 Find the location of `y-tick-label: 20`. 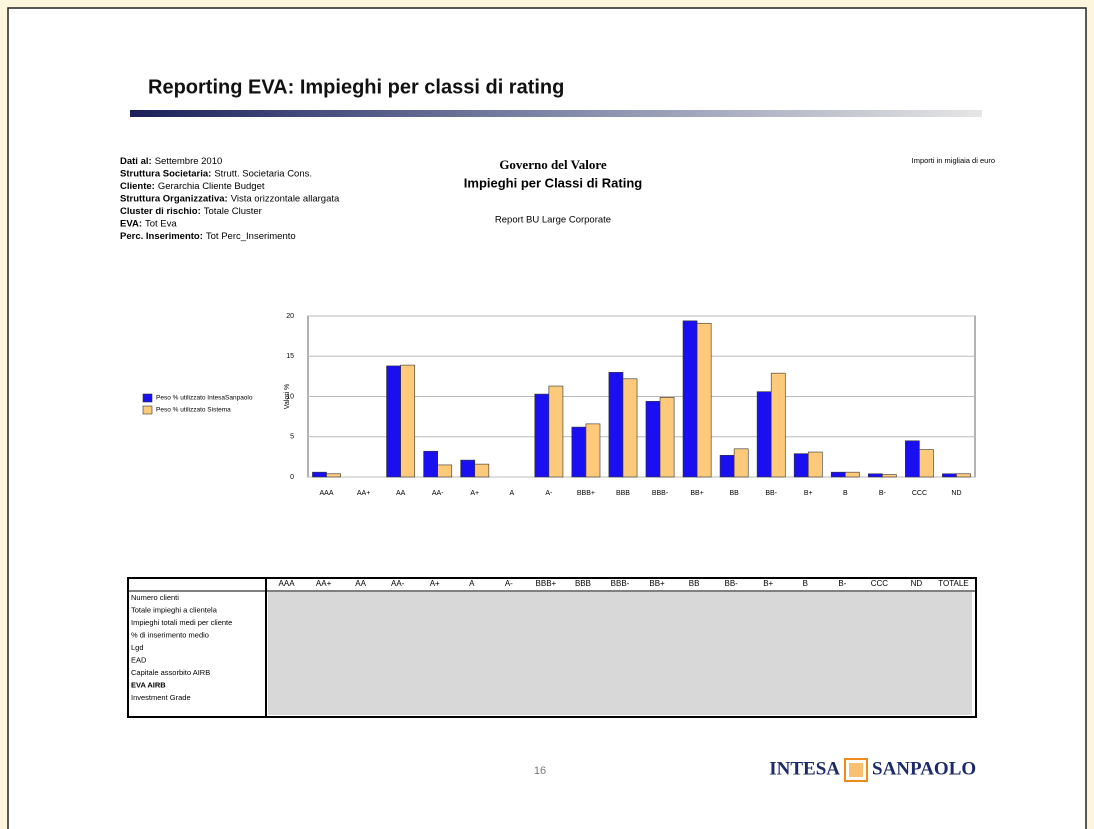

y-tick-label: 20 is located at coordinates (290, 316).